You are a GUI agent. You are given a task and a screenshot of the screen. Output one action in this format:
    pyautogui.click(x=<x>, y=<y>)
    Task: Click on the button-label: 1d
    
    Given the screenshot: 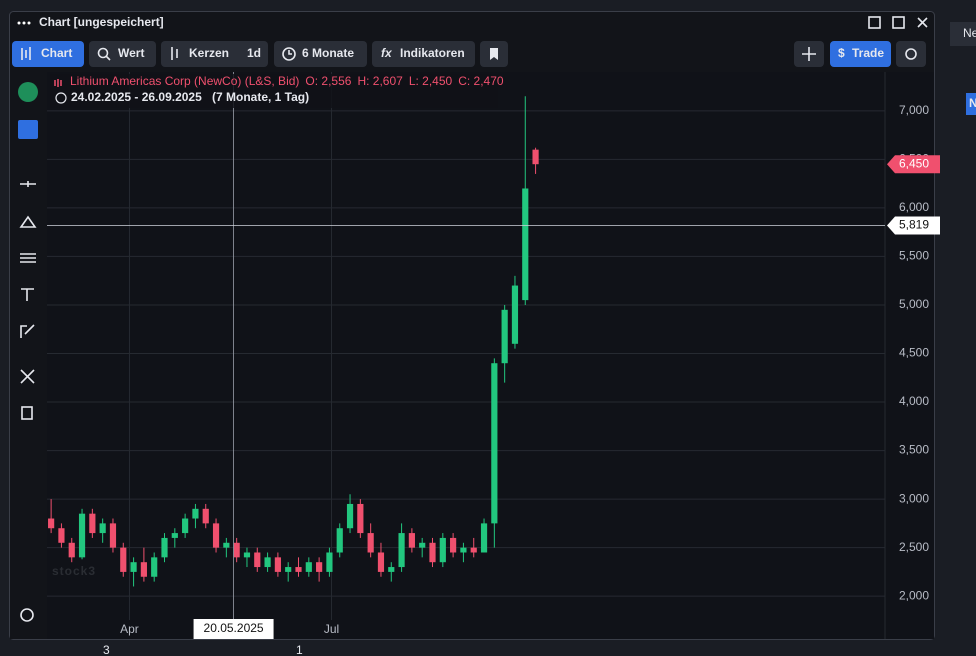 What is the action you would take?
    pyautogui.click(x=254, y=53)
    